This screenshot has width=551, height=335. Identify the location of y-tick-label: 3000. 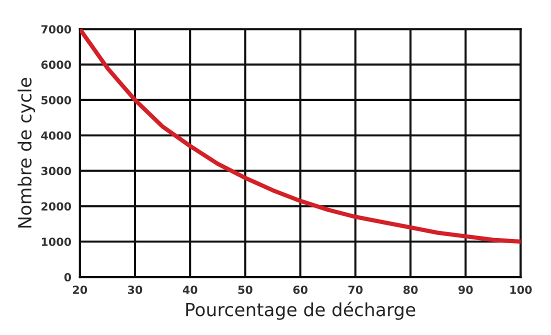
(56, 171).